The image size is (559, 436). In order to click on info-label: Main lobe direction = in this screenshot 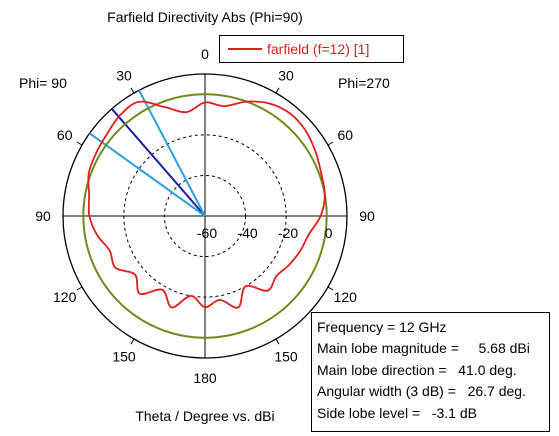, I will do `click(382, 369)`.